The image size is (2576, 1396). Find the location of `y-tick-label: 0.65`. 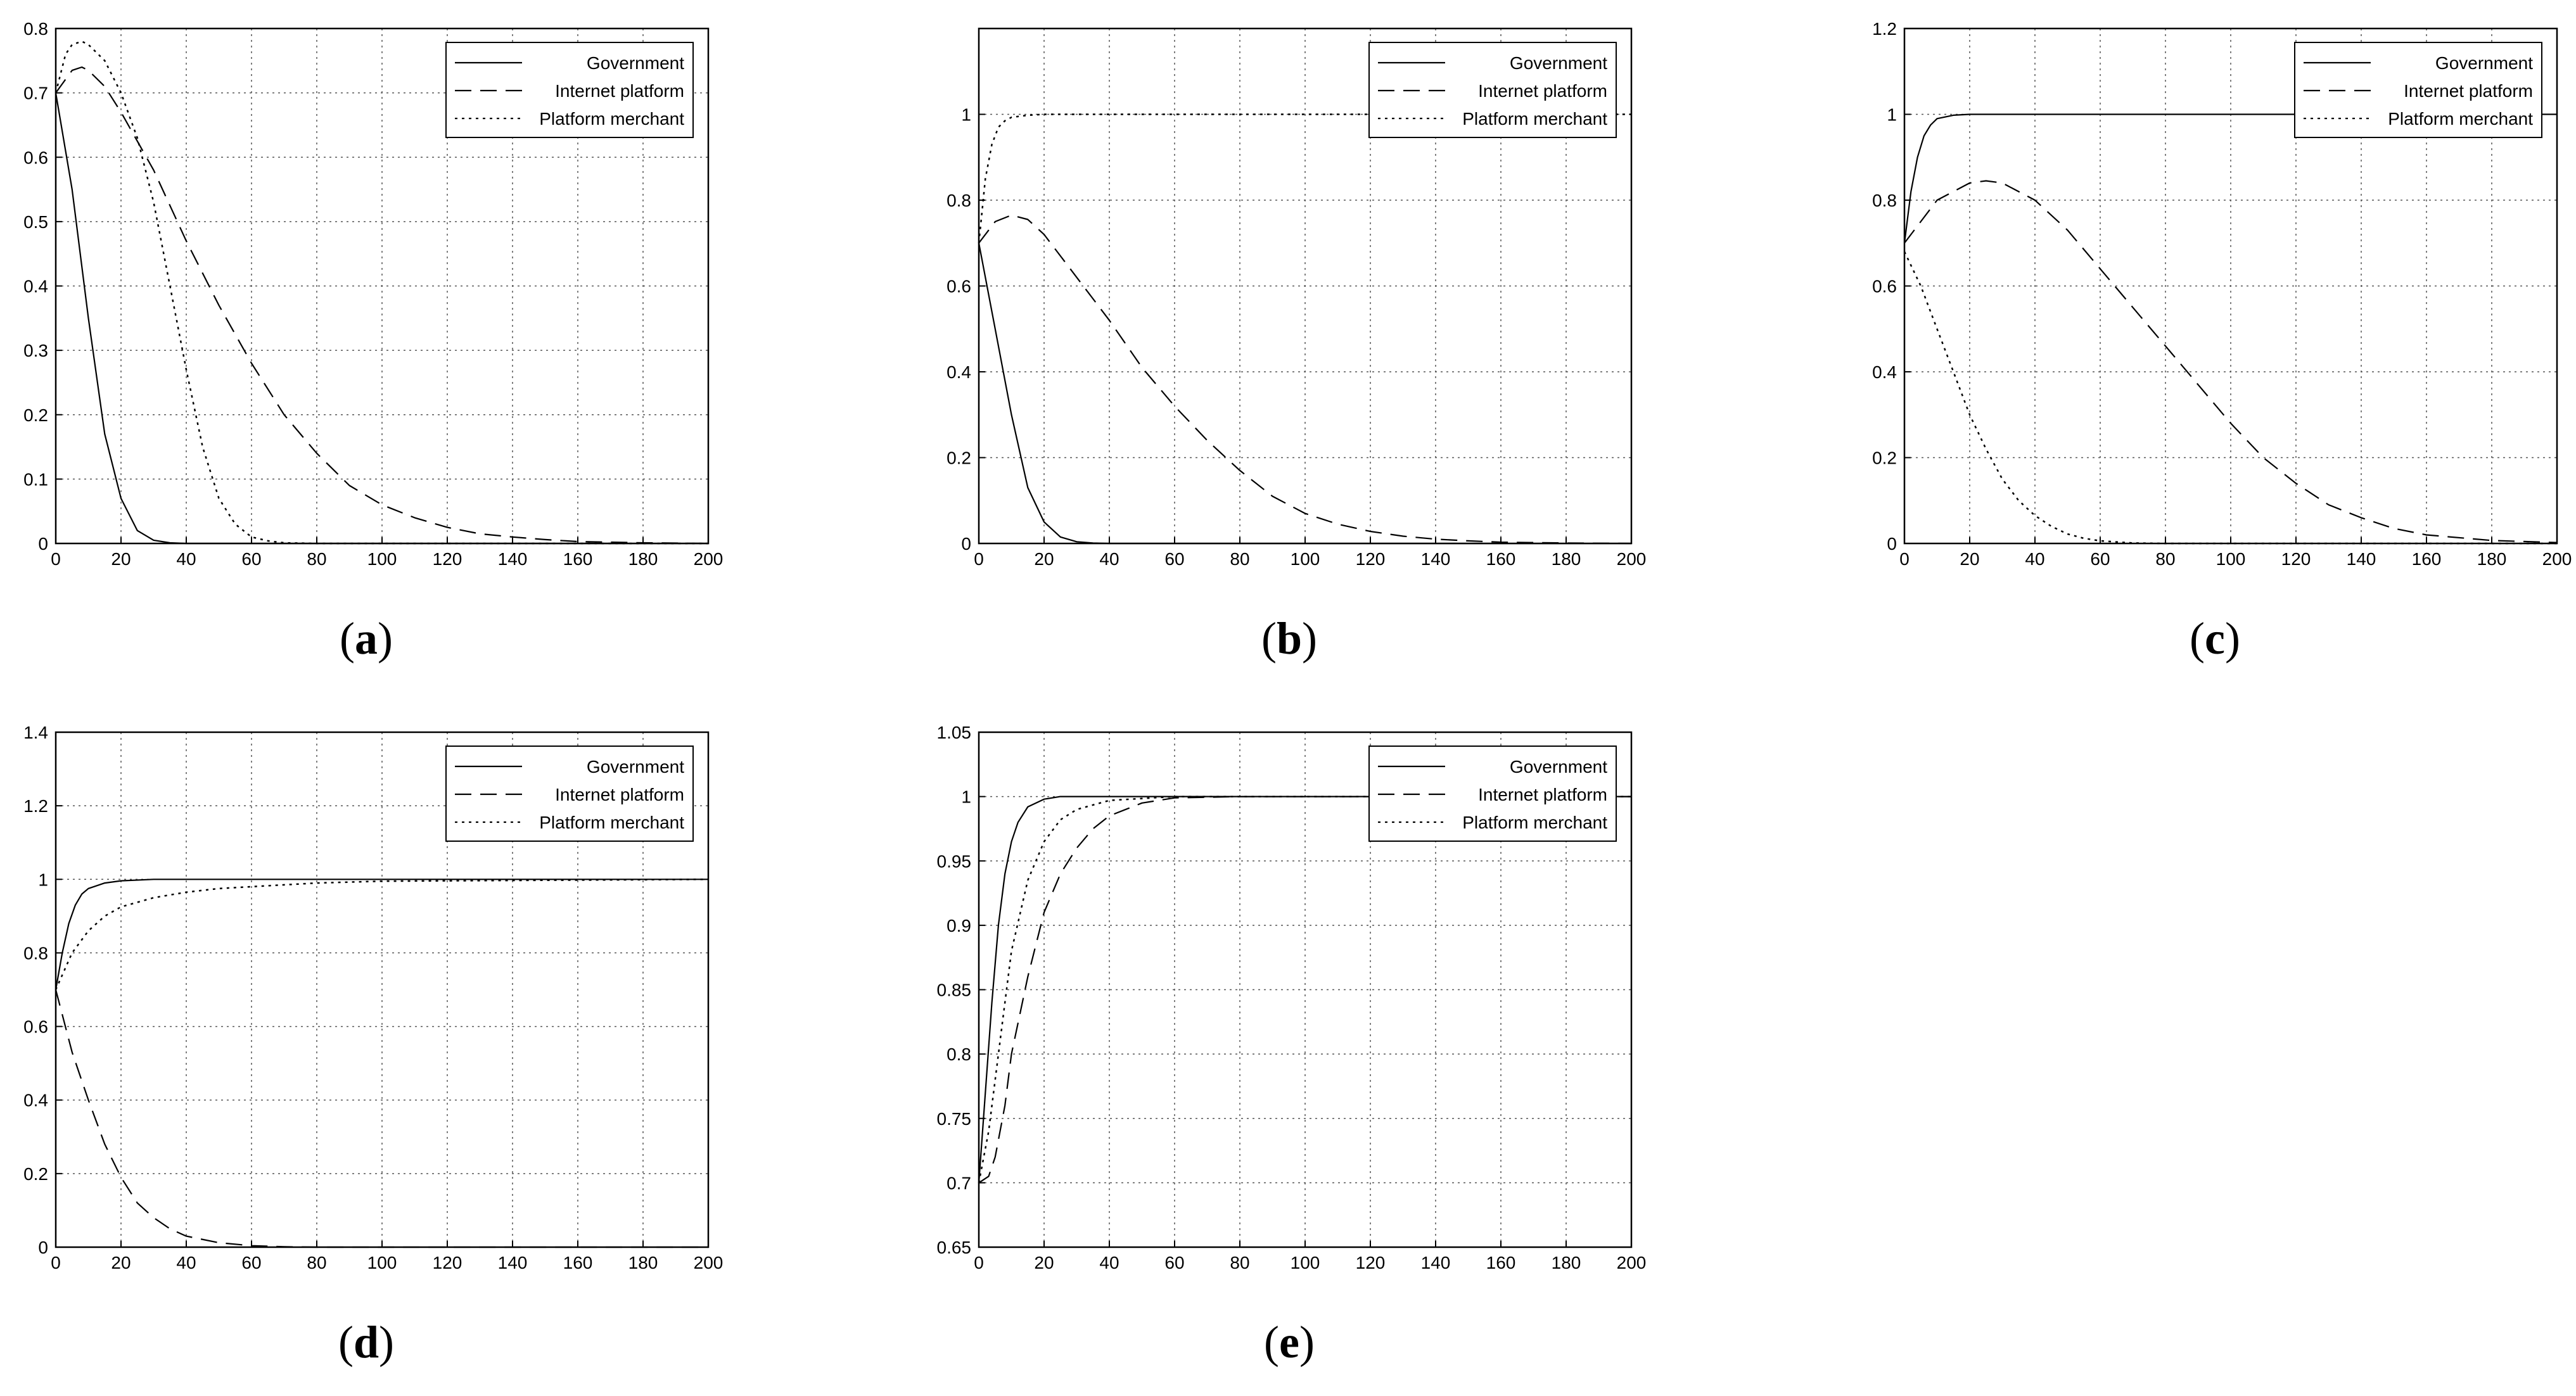

y-tick-label: 0.65 is located at coordinates (955, 1247).